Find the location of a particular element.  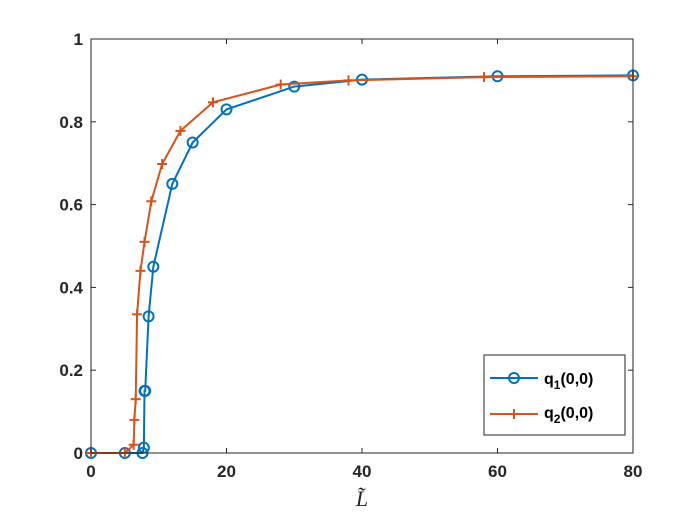

legend-label-q1: q1(0,0) is located at coordinates (568, 381).